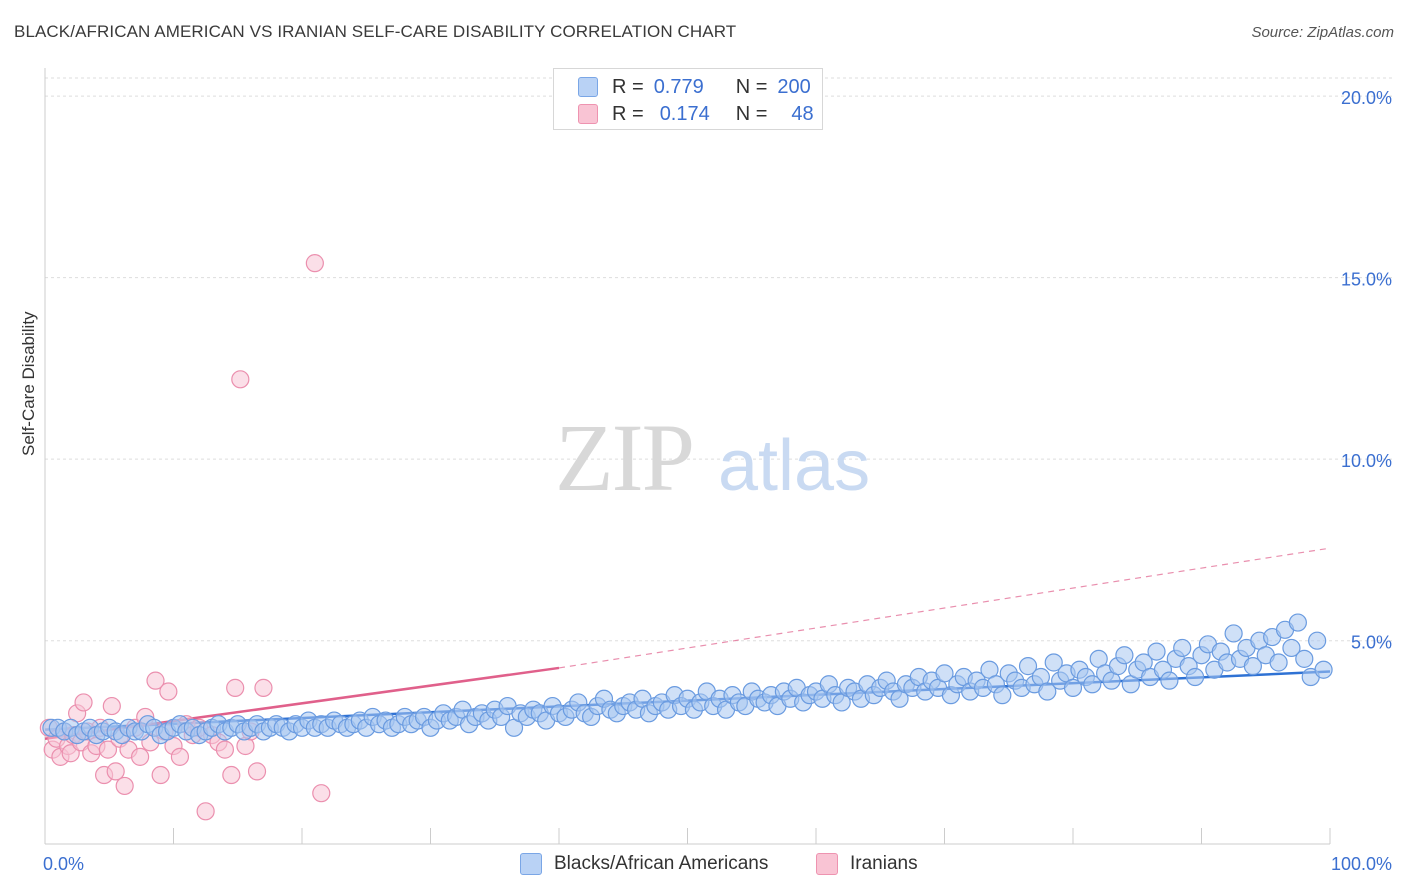  What do you see at coordinates (1322, 32) in the screenshot?
I see `source-label: Source: ZipAtlas.com` at bounding box center [1322, 32].